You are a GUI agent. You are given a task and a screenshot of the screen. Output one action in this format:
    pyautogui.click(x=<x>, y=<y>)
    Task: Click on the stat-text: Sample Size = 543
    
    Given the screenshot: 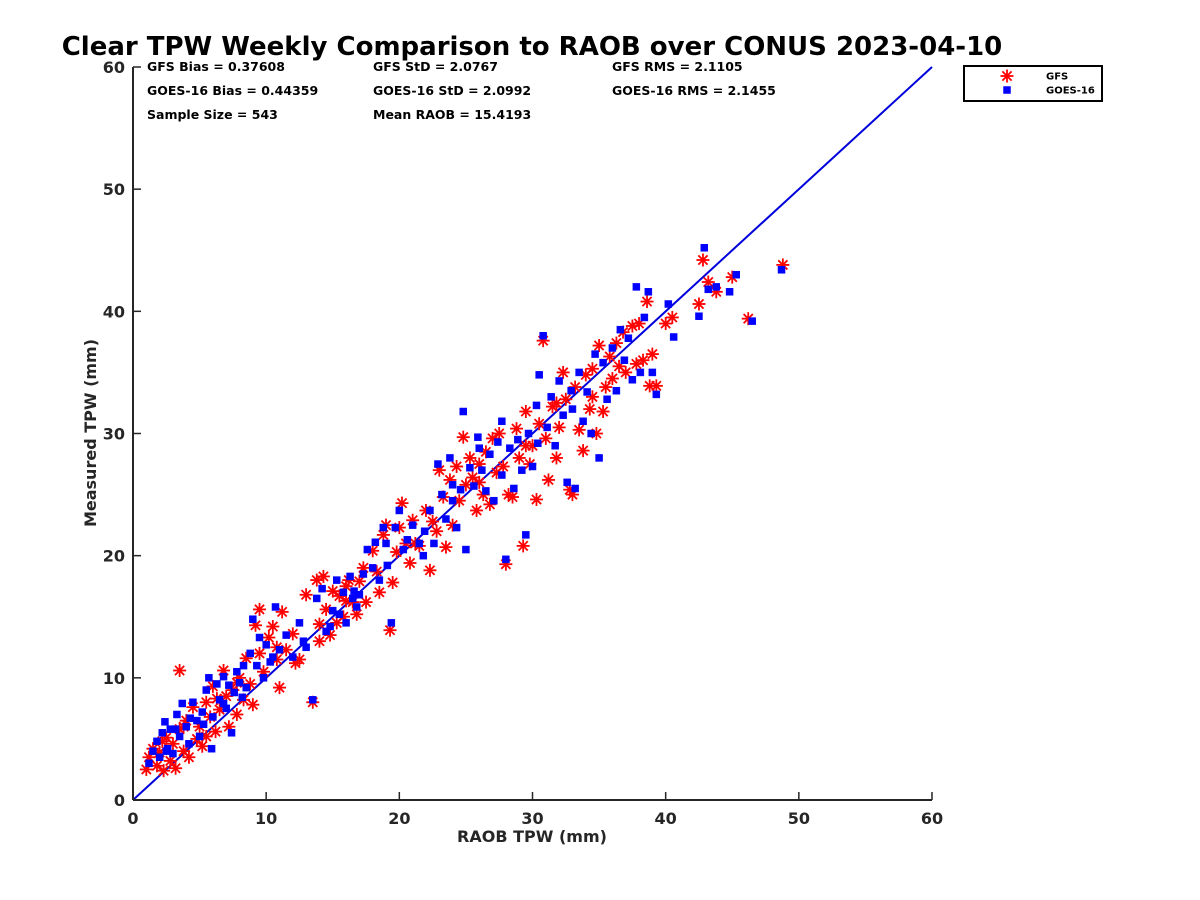 What is the action you would take?
    pyautogui.click(x=212, y=114)
    